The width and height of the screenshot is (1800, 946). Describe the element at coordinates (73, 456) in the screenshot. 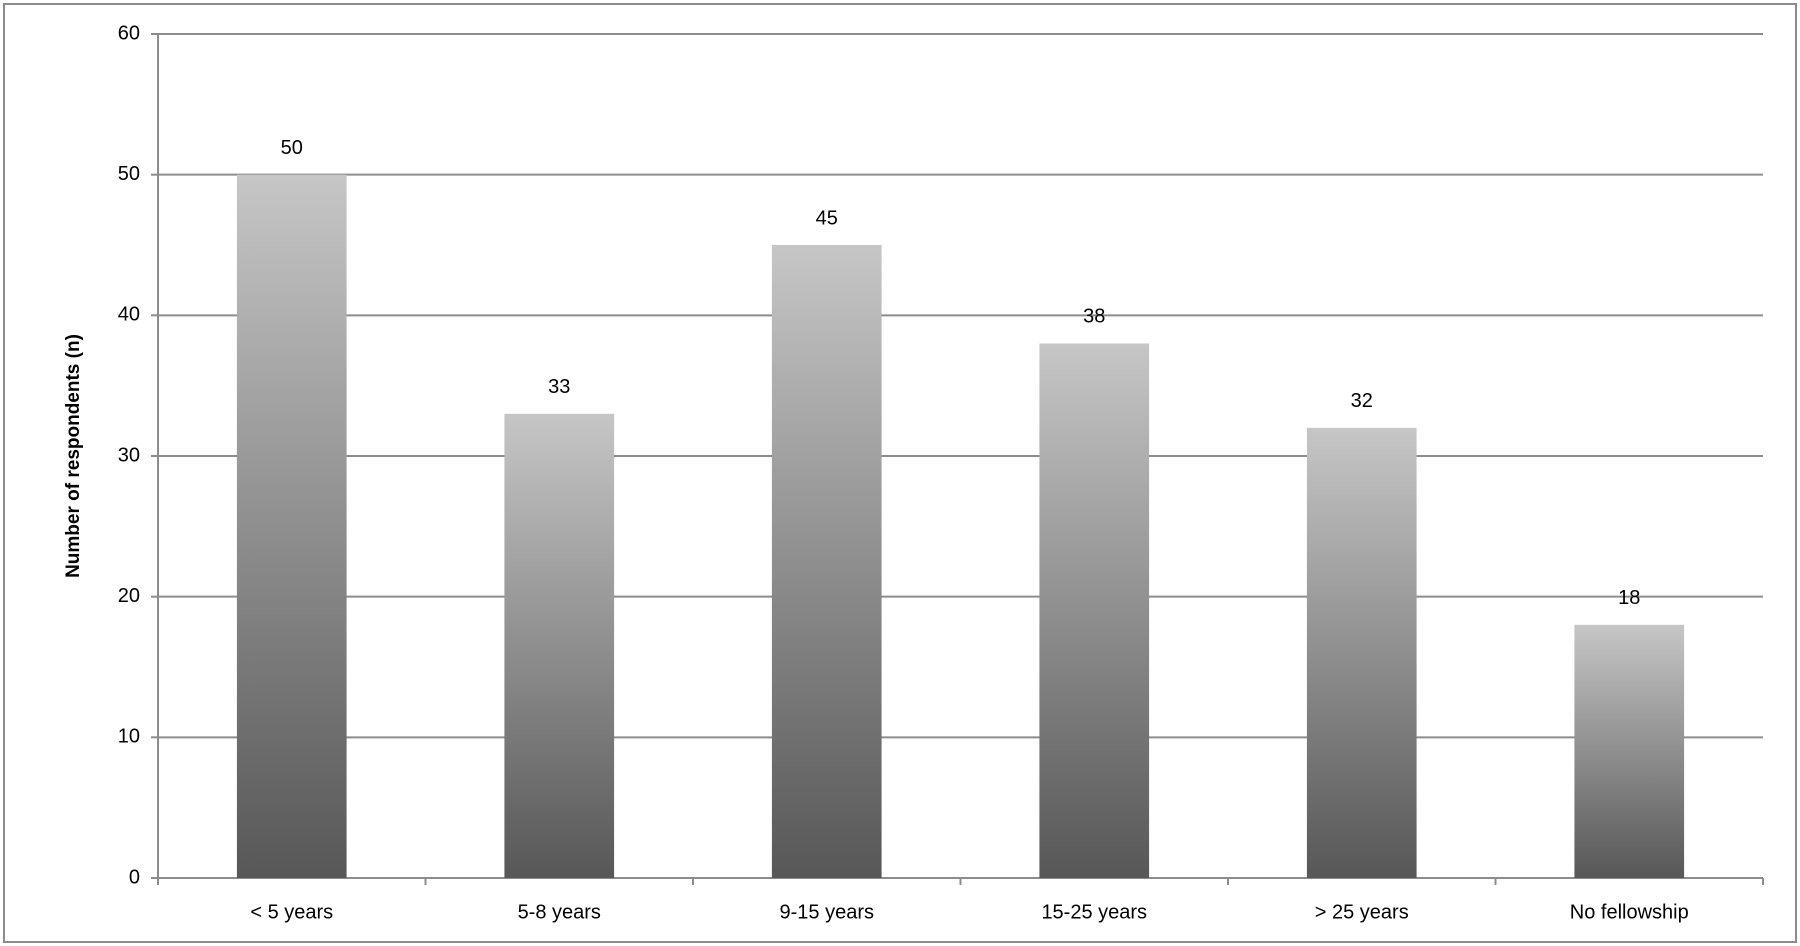

I see `y-axis-label: Number of respondents (n)` at that location.